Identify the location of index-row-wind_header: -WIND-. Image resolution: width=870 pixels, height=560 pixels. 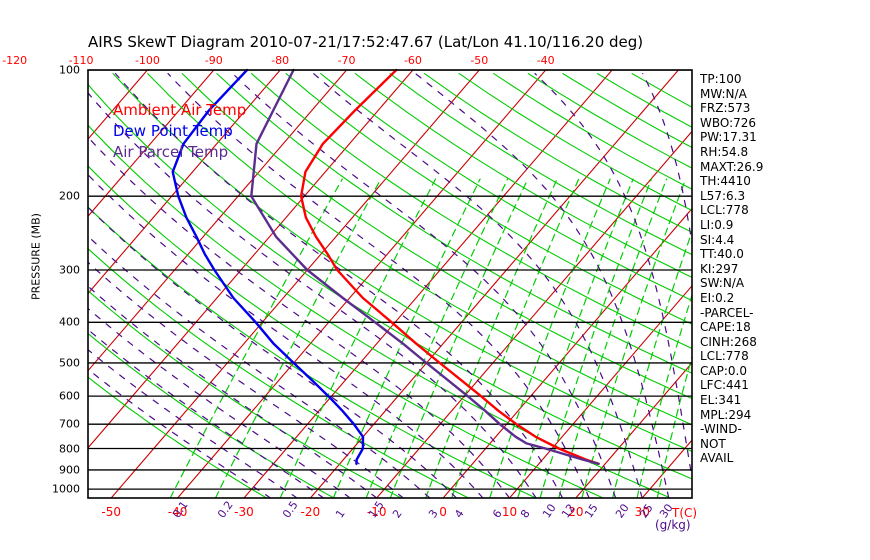
(721, 429).